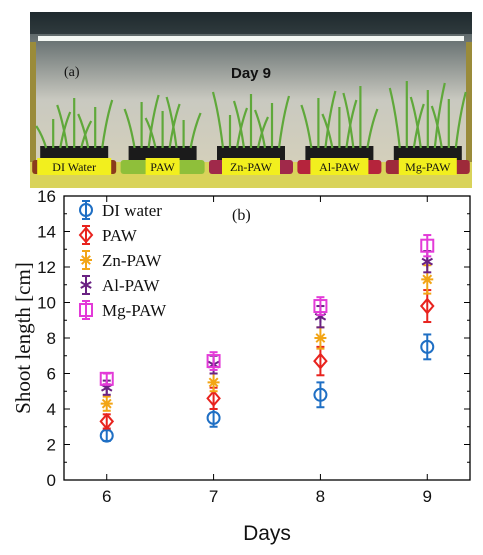  Describe the element at coordinates (120, 235) in the screenshot. I see `legend-label: PAW` at that location.